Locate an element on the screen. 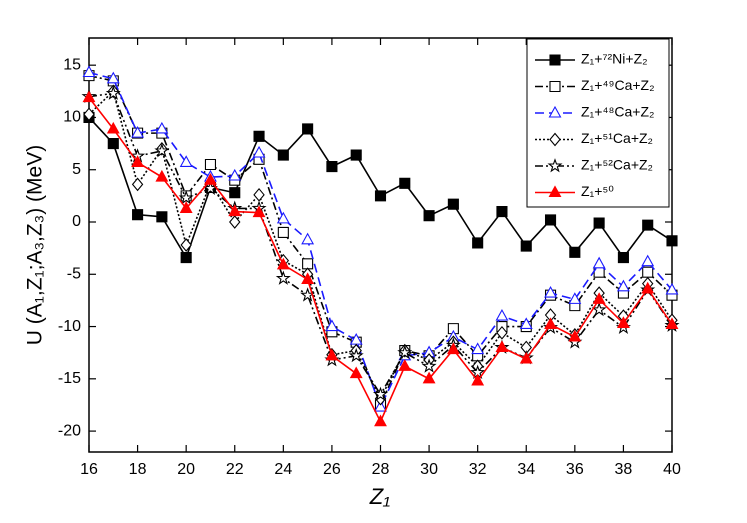 The image size is (747, 523). x-tick-label: 40 is located at coordinates (672, 469).